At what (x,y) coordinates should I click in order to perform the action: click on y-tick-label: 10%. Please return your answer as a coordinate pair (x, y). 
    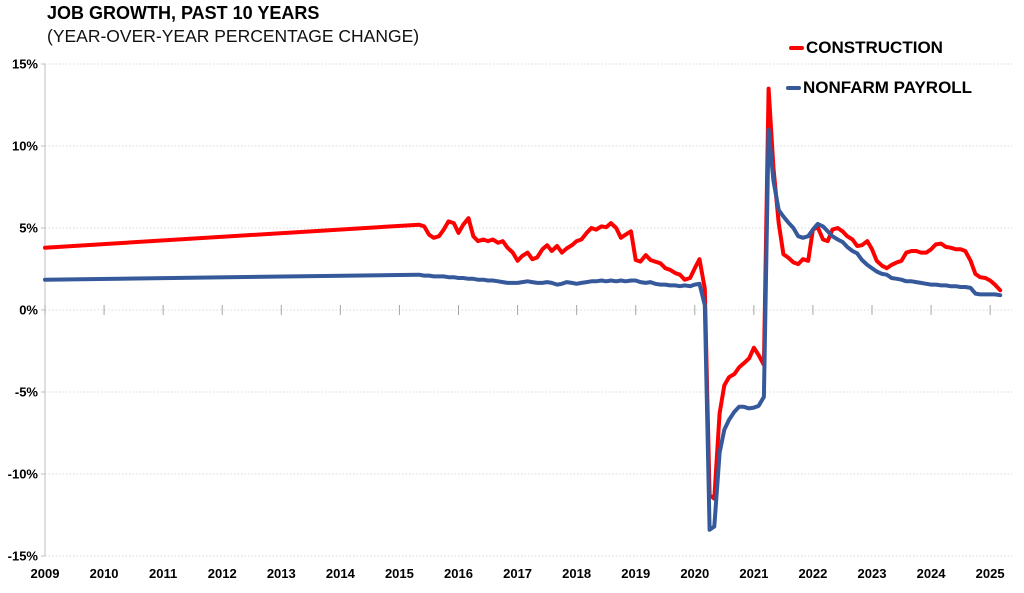
    Looking at the image, I should click on (25, 146).